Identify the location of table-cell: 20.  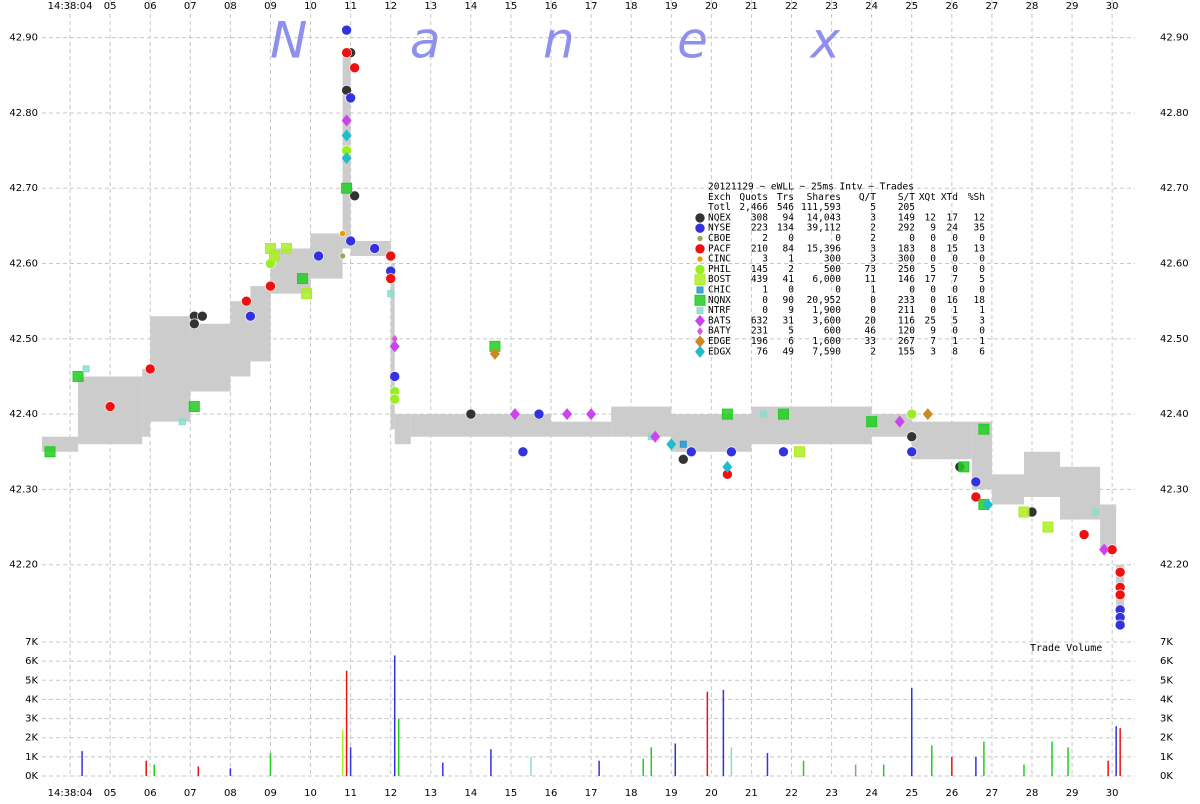
(871, 320).